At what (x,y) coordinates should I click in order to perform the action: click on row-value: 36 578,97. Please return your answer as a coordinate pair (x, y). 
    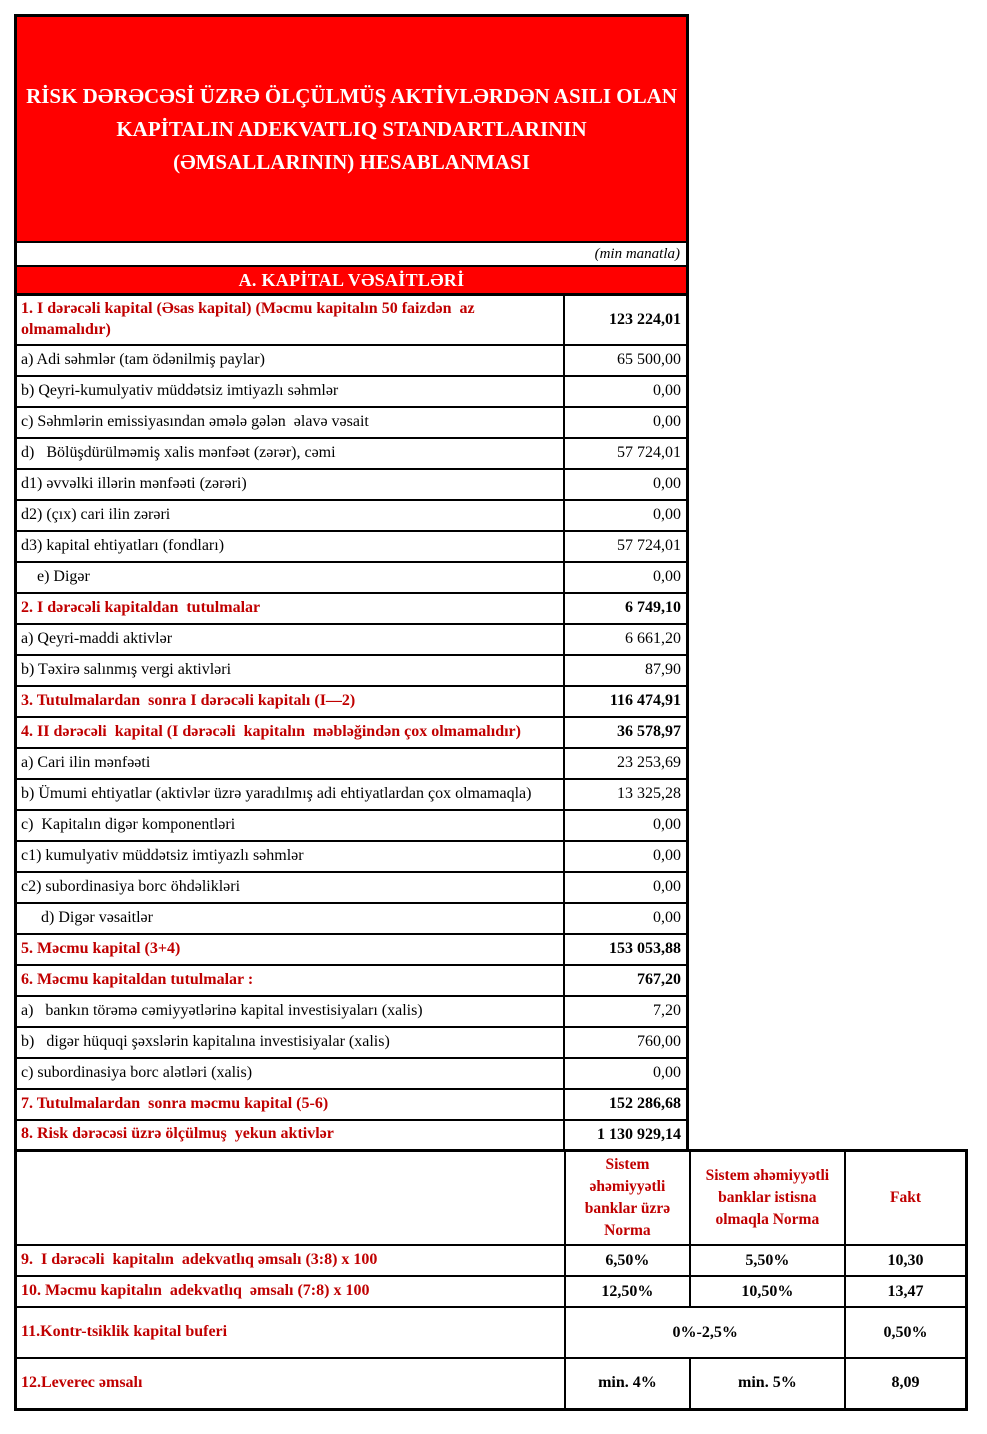
    Looking at the image, I should click on (625, 732).